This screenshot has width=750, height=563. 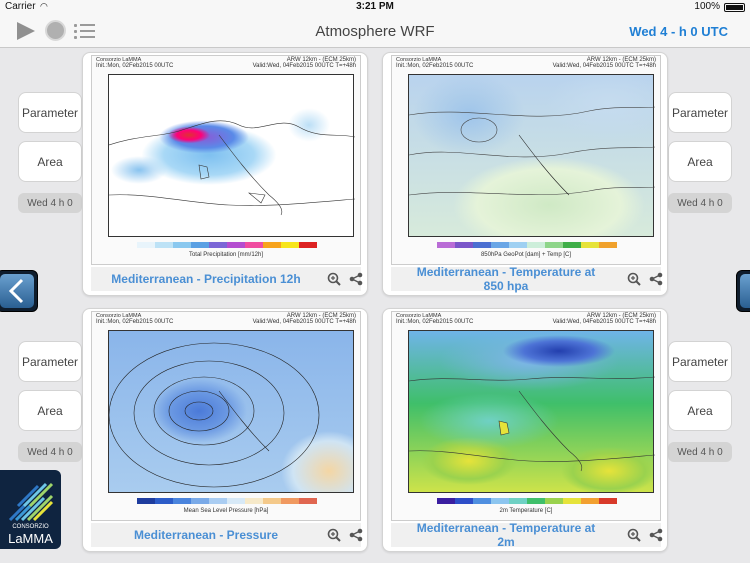 I want to click on next-button, so click(x=743, y=291).